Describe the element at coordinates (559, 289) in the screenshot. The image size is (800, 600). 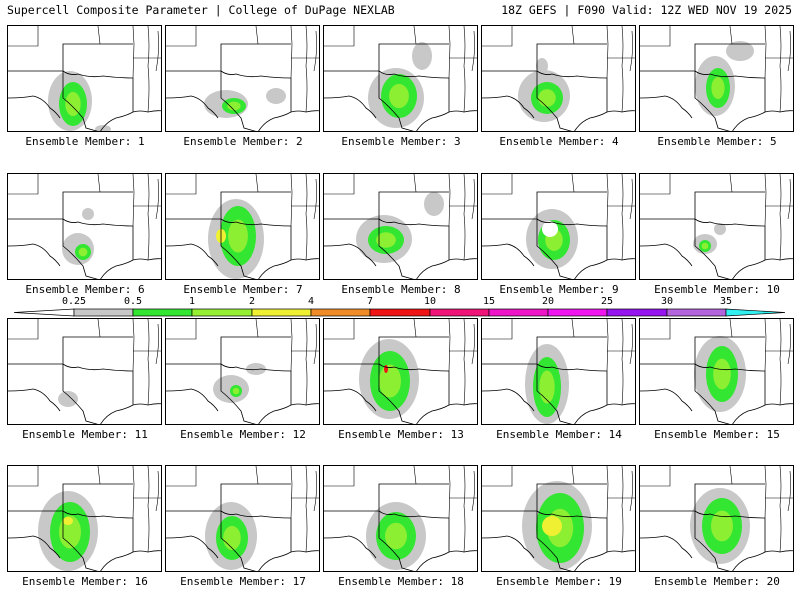
I see `ensemble-member-label: Ensemble Member: 9` at that location.